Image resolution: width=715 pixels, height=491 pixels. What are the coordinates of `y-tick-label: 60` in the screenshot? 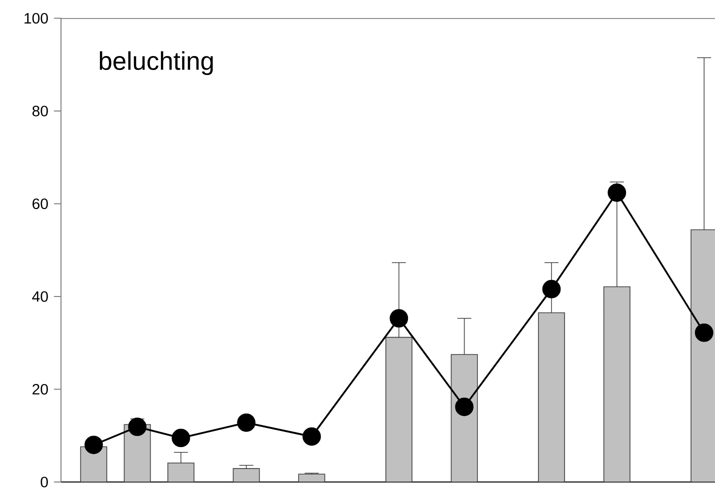 It's located at (40, 204).